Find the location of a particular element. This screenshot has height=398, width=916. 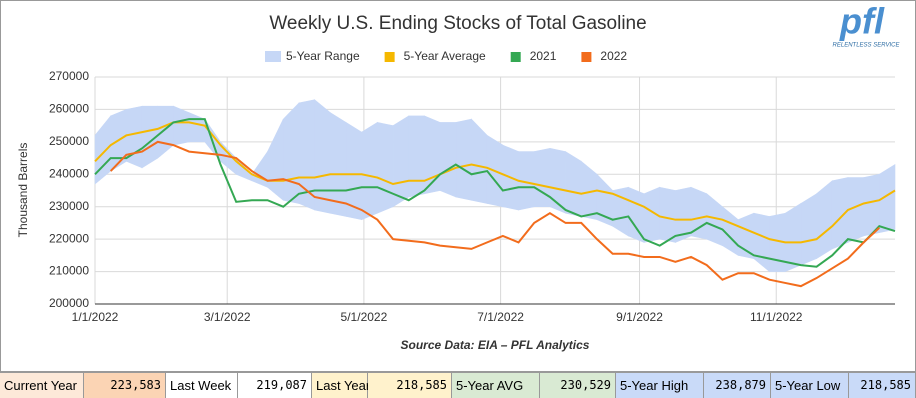

legend-label: 5-Year Average is located at coordinates (445, 56).